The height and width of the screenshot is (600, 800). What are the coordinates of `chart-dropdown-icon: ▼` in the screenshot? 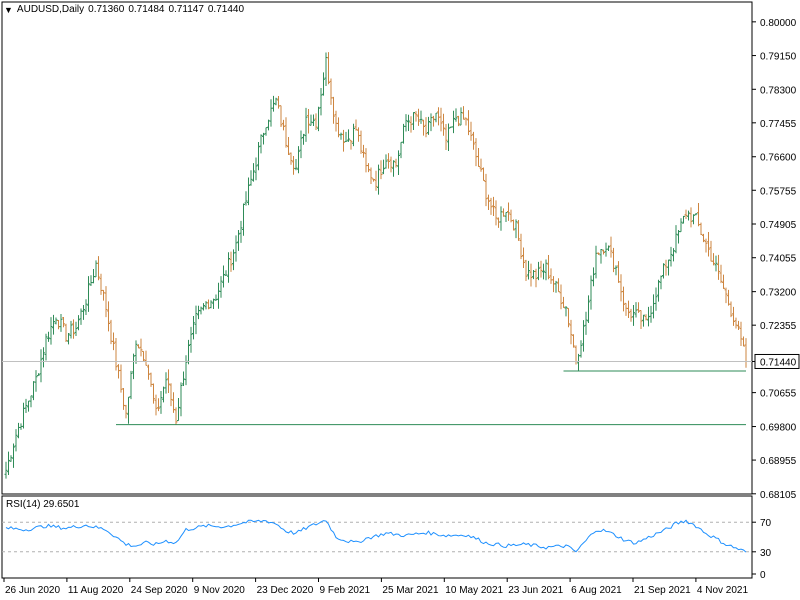 It's located at (8, 9).